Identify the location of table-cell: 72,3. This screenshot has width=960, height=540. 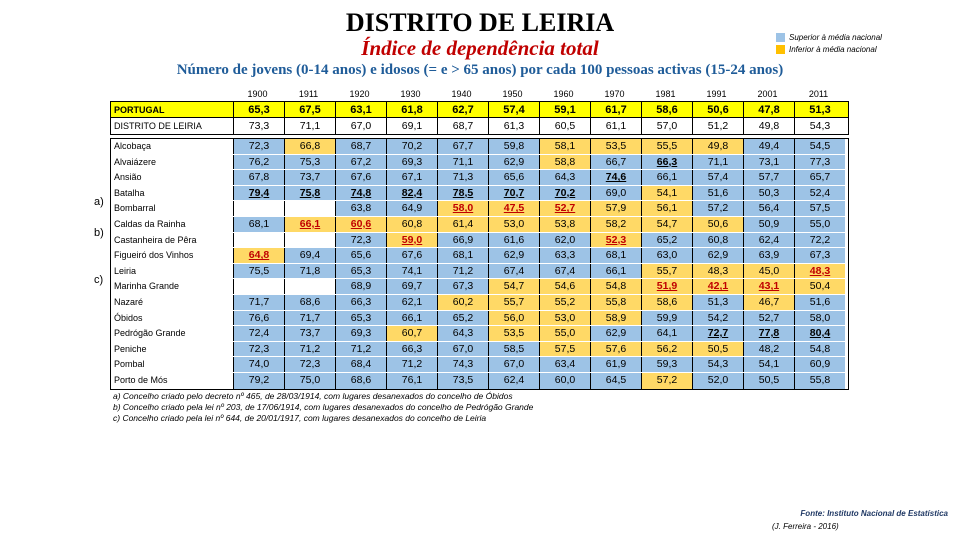
(309, 364).